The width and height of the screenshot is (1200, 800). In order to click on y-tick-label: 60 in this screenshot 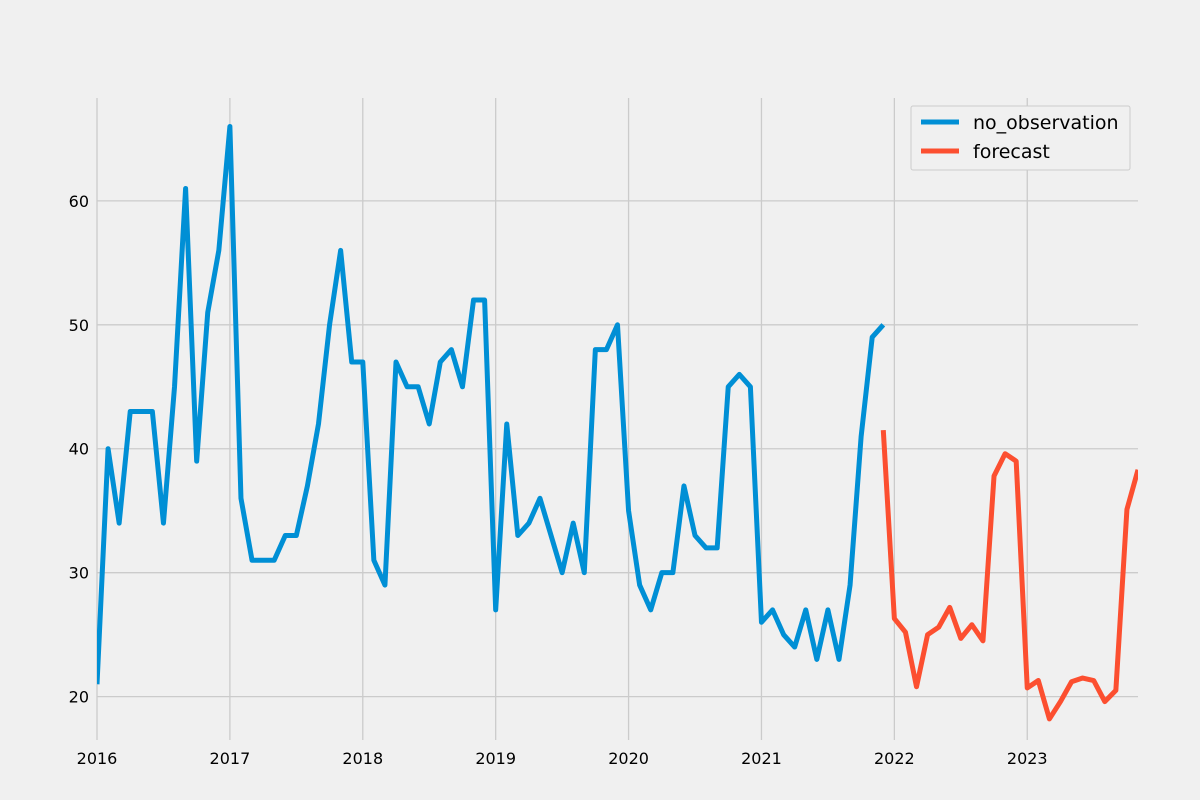, I will do `click(79, 201)`.